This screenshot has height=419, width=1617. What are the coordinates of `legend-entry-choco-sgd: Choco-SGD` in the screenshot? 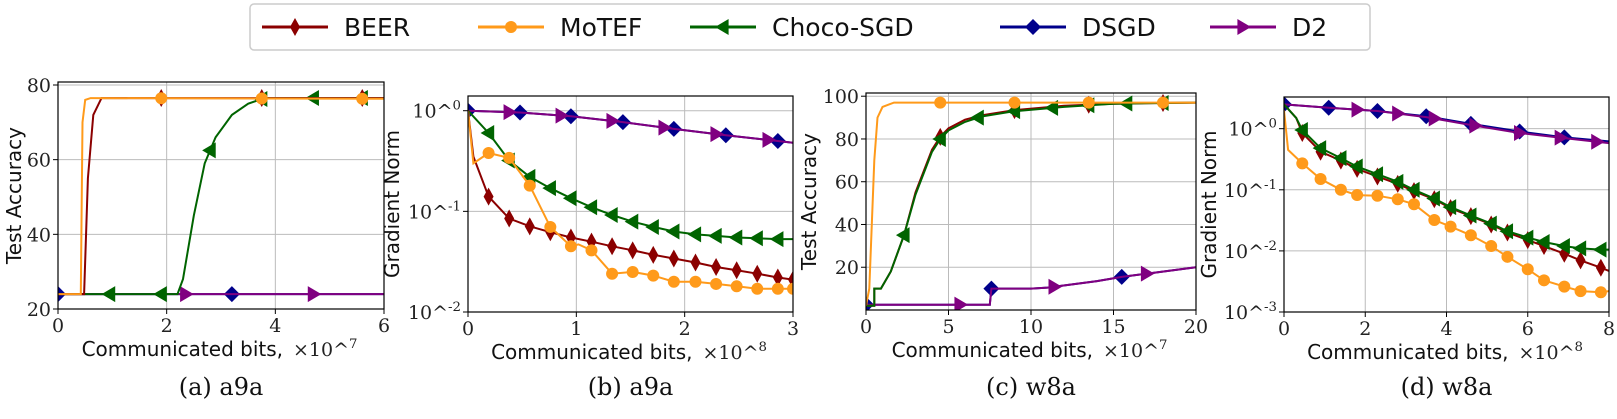 It's located at (802, 27).